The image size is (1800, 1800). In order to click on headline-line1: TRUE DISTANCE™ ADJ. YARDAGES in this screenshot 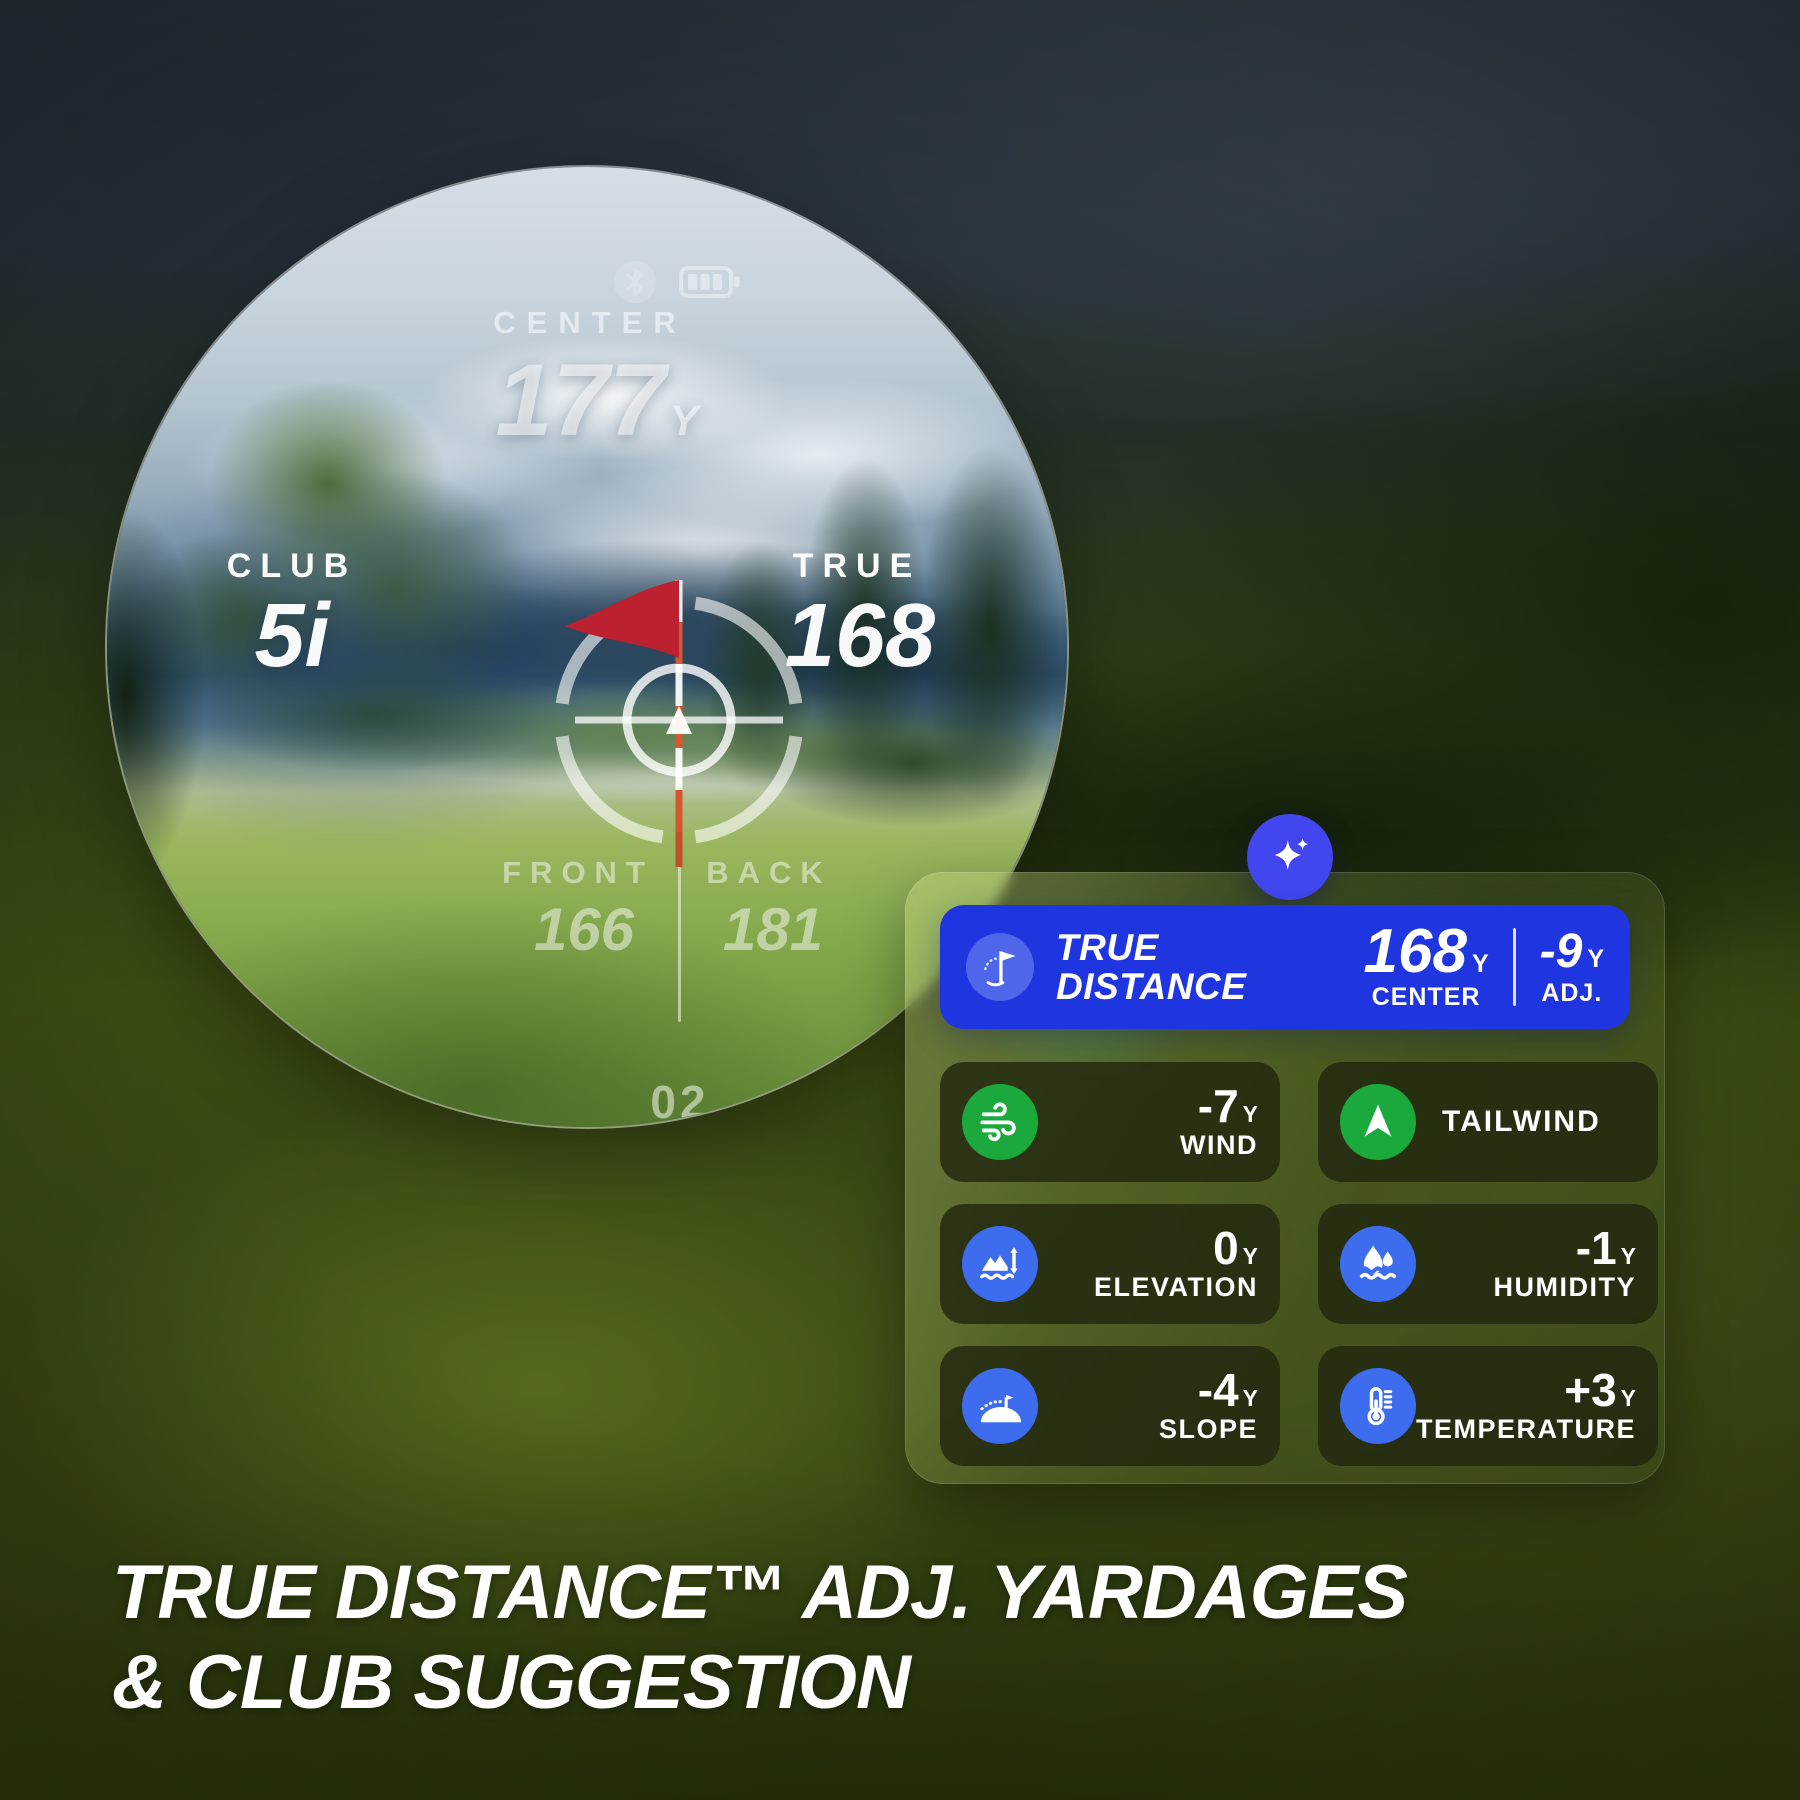, I will do `click(760, 1592)`.